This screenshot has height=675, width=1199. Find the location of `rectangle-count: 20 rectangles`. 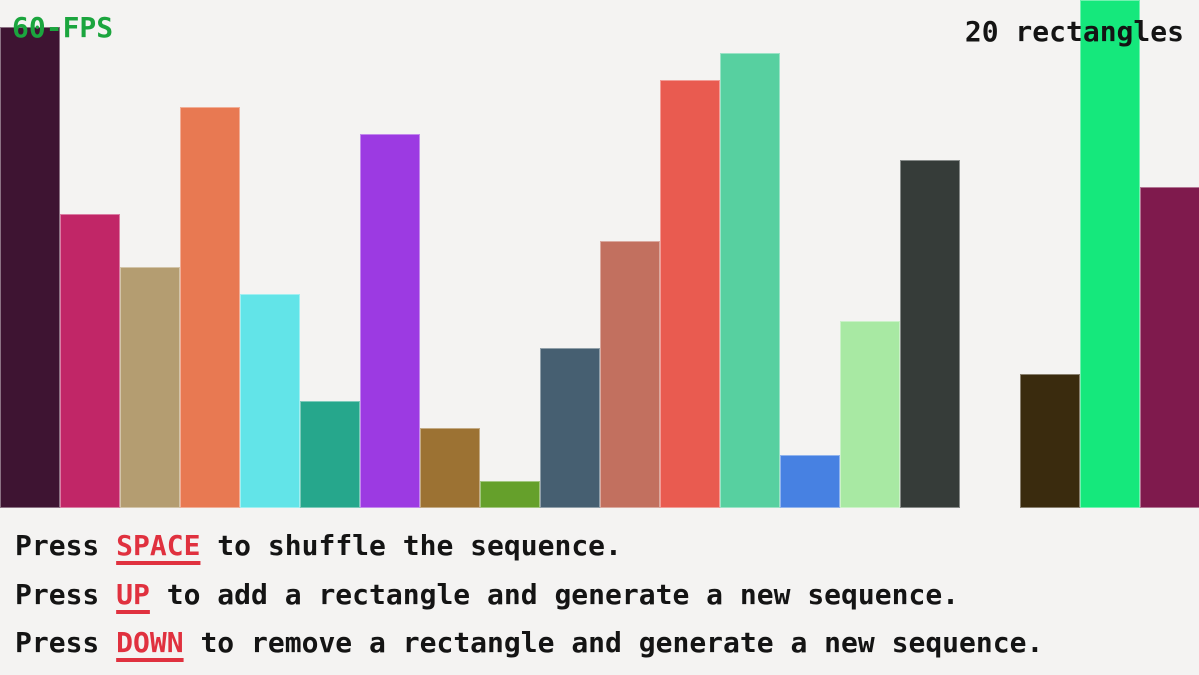

rectangle-count: 20 rectangles is located at coordinates (1074, 31).